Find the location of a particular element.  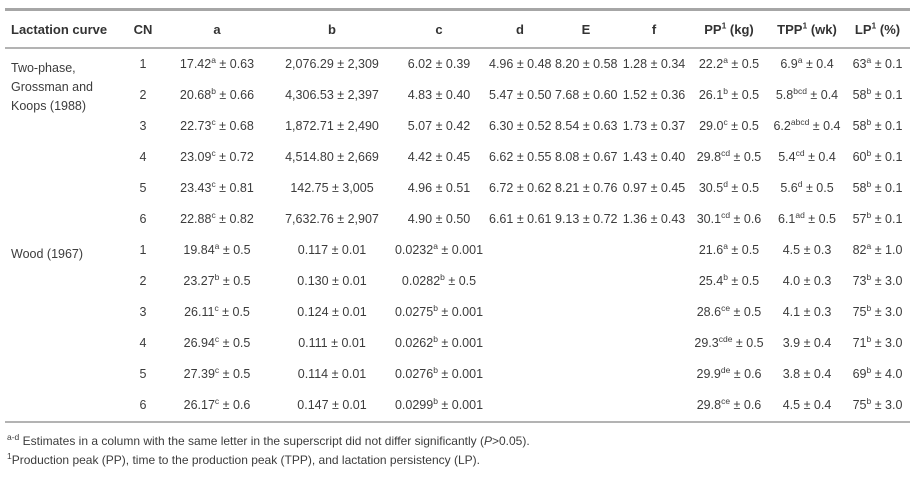

column-header-pp: PP1 (kg) is located at coordinates (729, 28).